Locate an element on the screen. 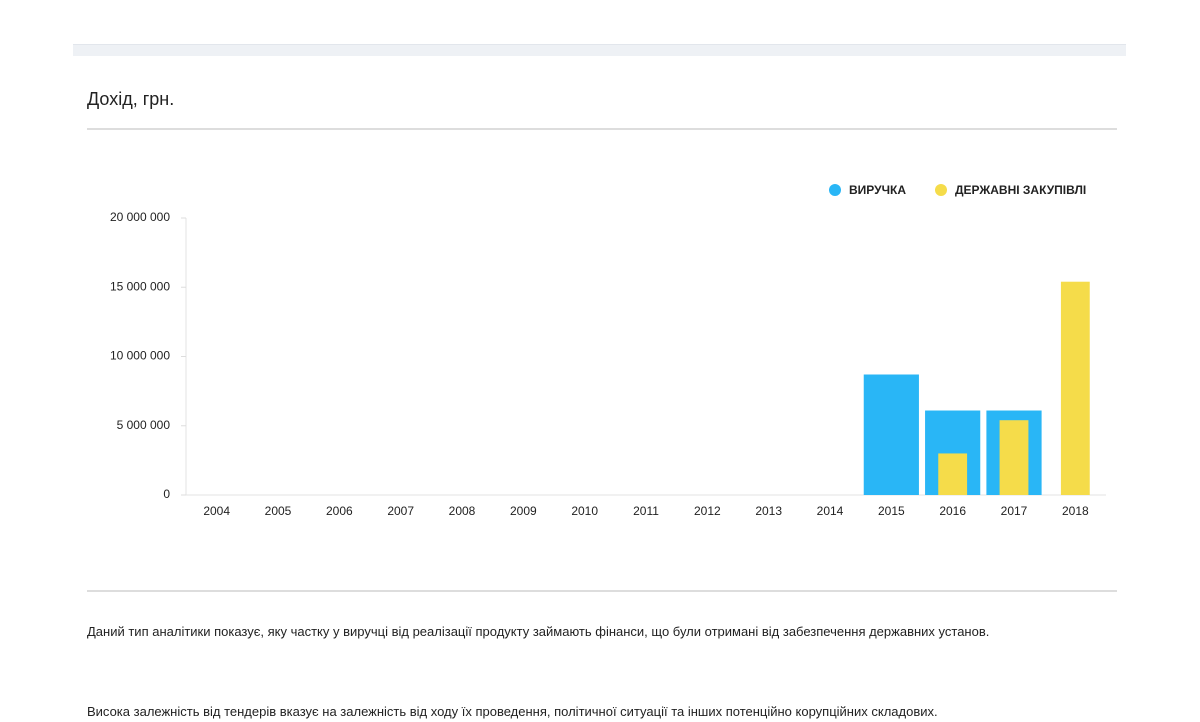 This screenshot has height=722, width=1200. x-tick-label: 2012 is located at coordinates (707, 511).